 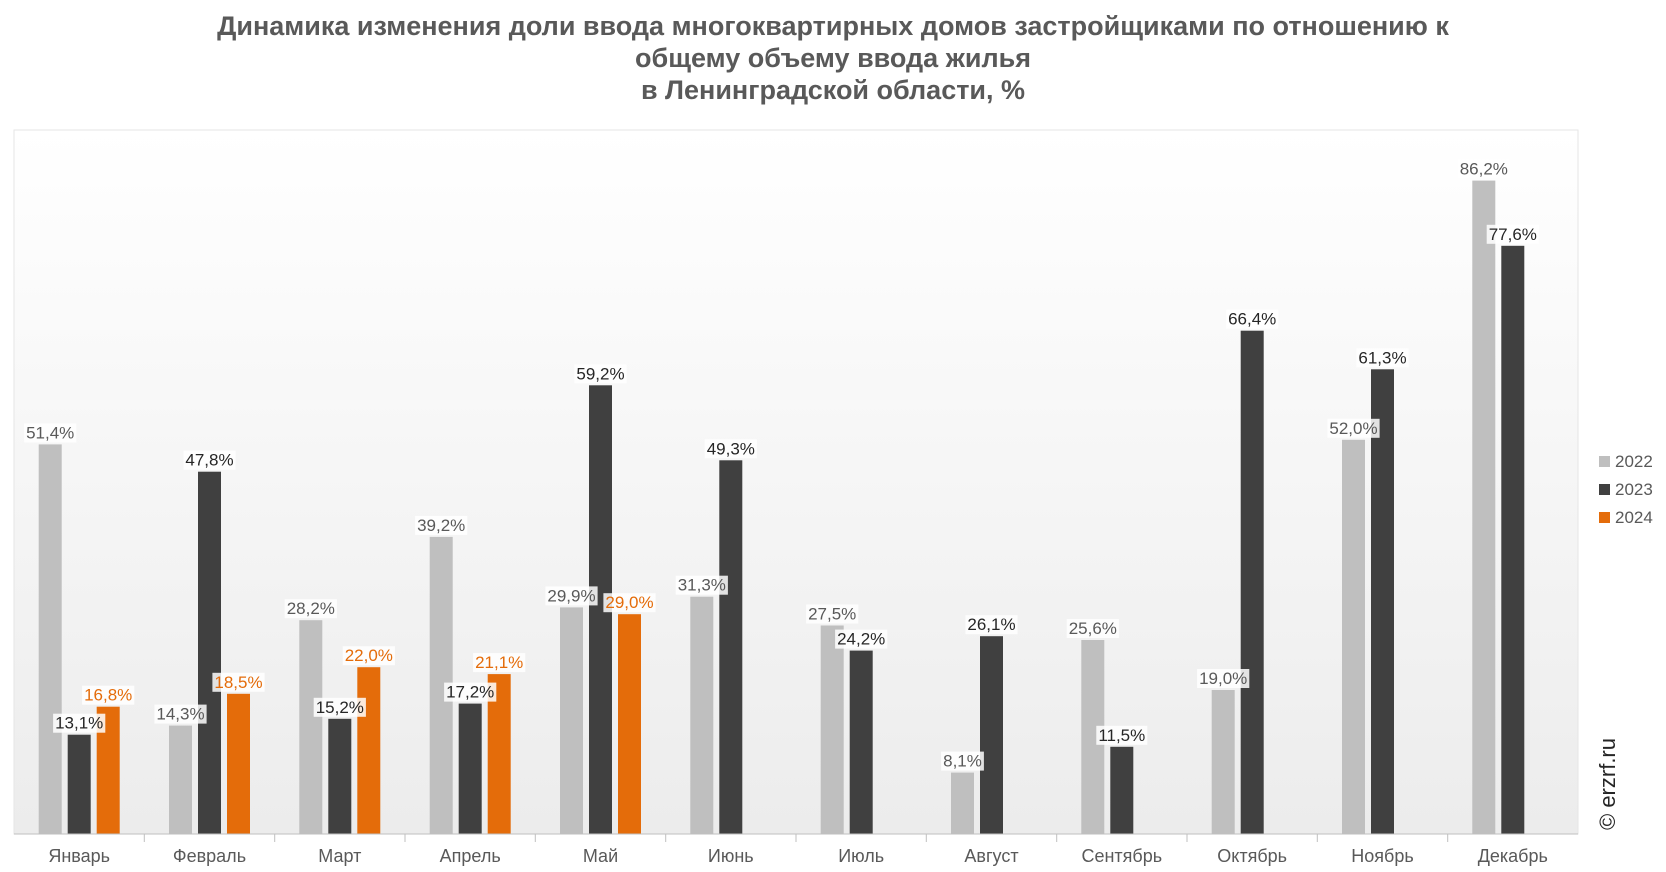 I want to click on data-label-2023-1: 13,1%, so click(x=79, y=723).